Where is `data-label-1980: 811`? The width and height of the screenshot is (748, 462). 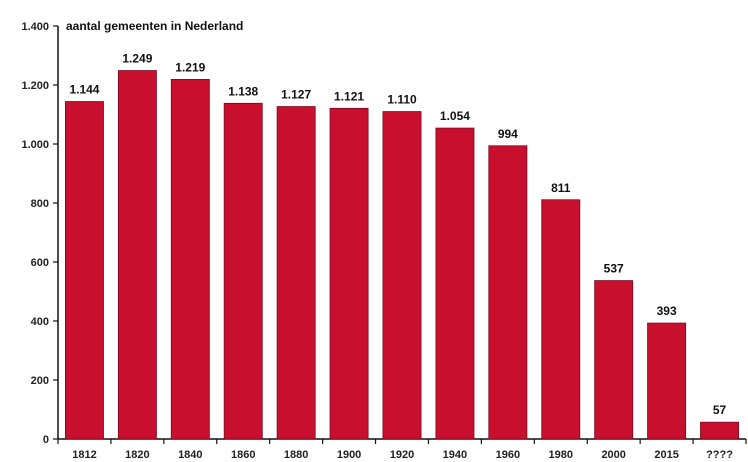 data-label-1980: 811 is located at coordinates (561, 188).